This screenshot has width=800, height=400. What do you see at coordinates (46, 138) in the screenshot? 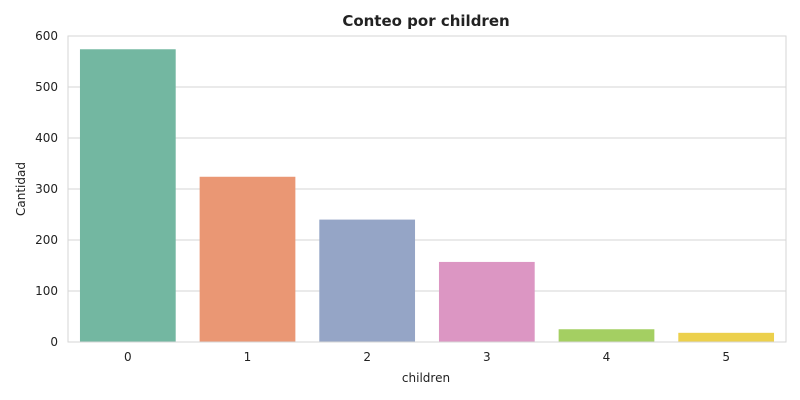
I see `y-tick-label: 400` at bounding box center [46, 138].